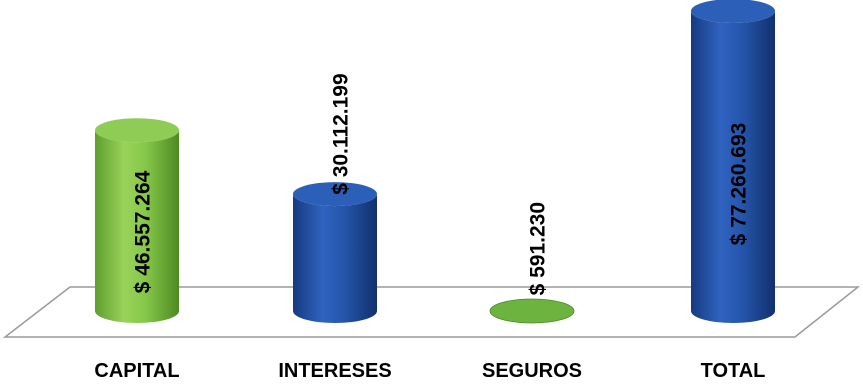 This screenshot has width=863, height=385. What do you see at coordinates (136, 371) in the screenshot?
I see `category-label-capital: CAPITAL` at bounding box center [136, 371].